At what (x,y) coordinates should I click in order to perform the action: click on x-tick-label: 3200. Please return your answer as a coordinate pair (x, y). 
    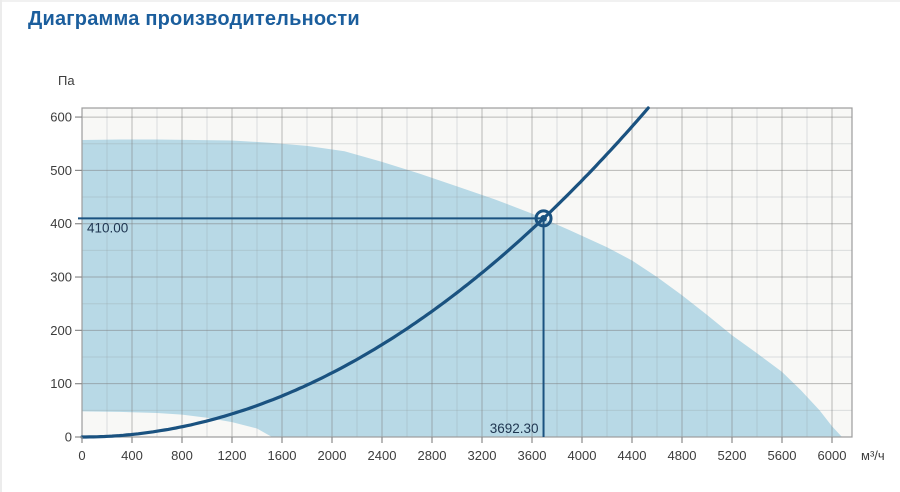
    Looking at the image, I should click on (482, 455).